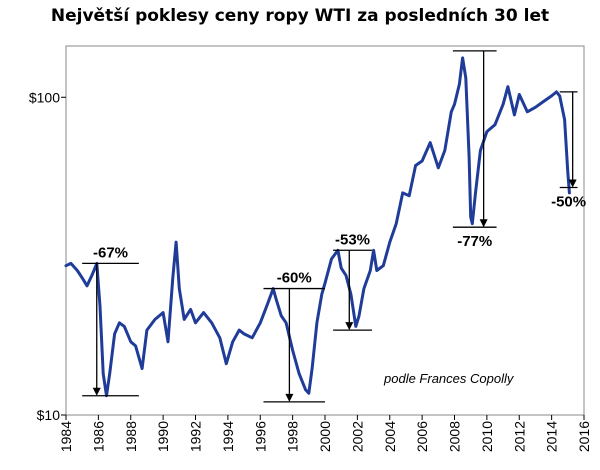 This screenshot has height=470, width=600. I want to click on x-tick-label: 1998, so click(293, 436).